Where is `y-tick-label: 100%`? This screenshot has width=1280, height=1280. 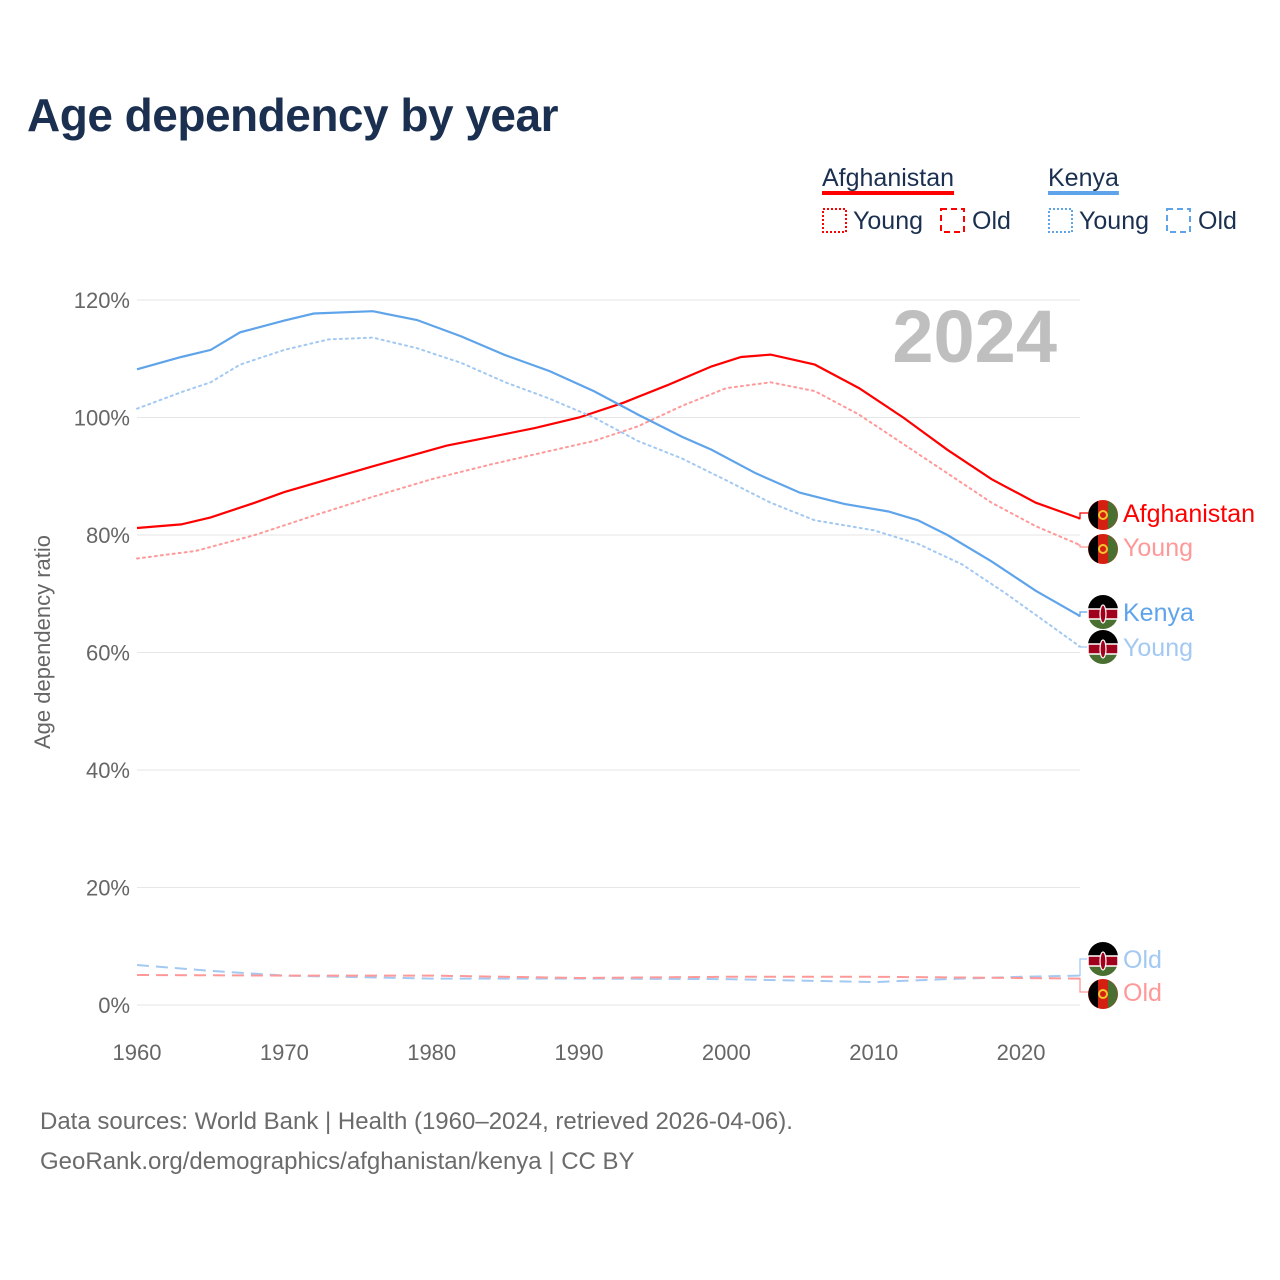
y-tick-label: 100% is located at coordinates (102, 418).